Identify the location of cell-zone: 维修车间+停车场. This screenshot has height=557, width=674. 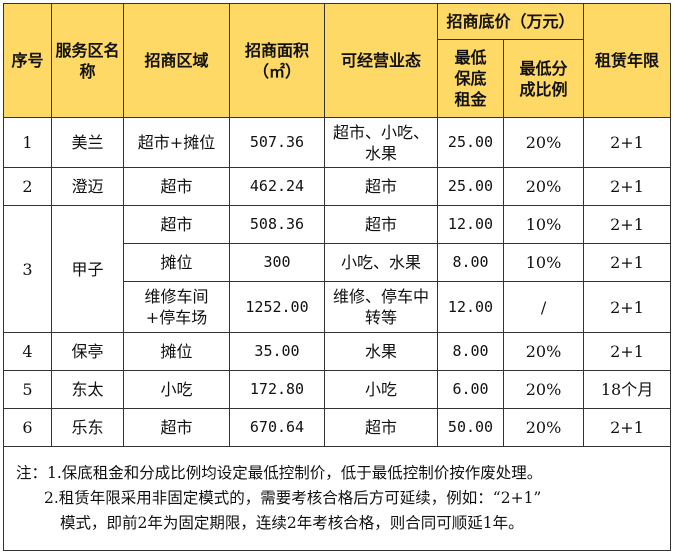
(176, 307).